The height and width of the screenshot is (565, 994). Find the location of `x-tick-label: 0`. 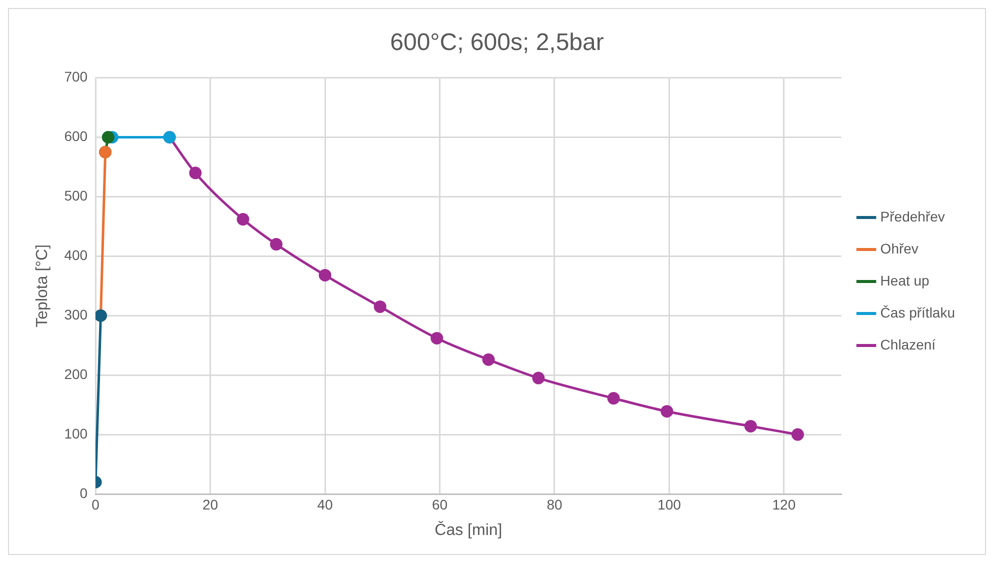

x-tick-label: 0 is located at coordinates (96, 504).